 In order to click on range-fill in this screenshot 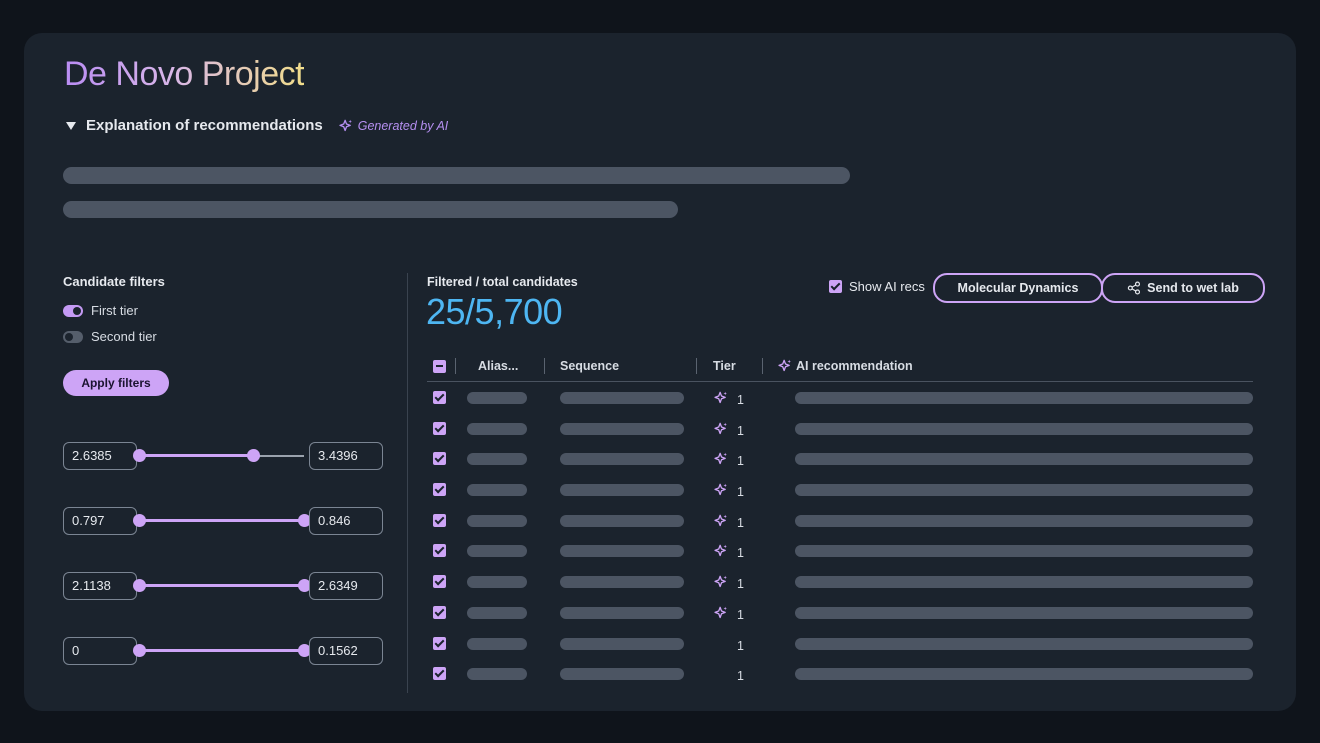, I will do `click(221, 520)`.